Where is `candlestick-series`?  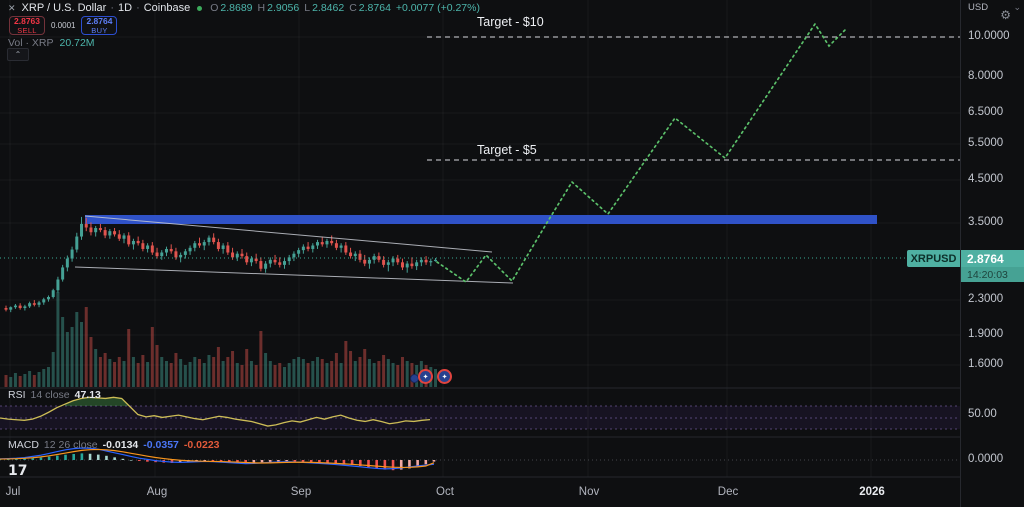 candlestick-series is located at coordinates (221, 264).